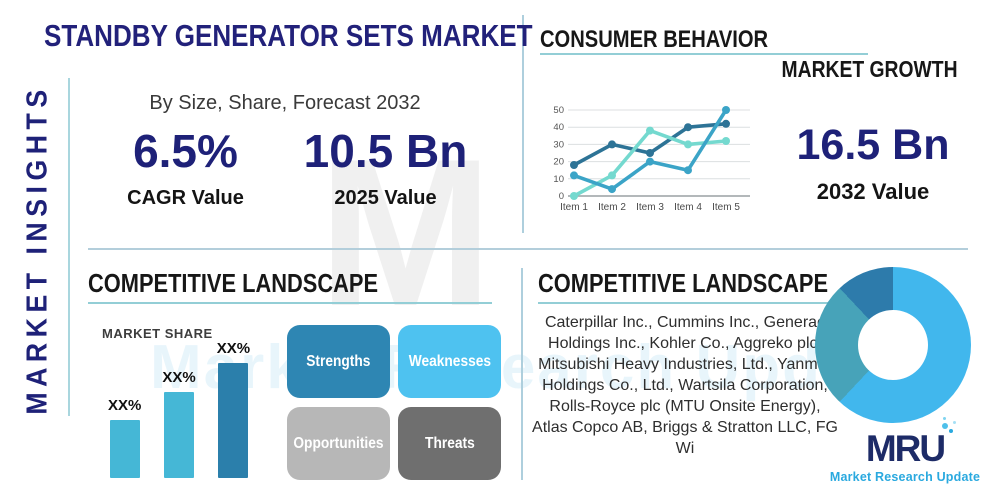 This screenshot has width=1000, height=500. Describe the element at coordinates (688, 207) in the screenshot. I see `x-tick-label: Item 4` at that location.